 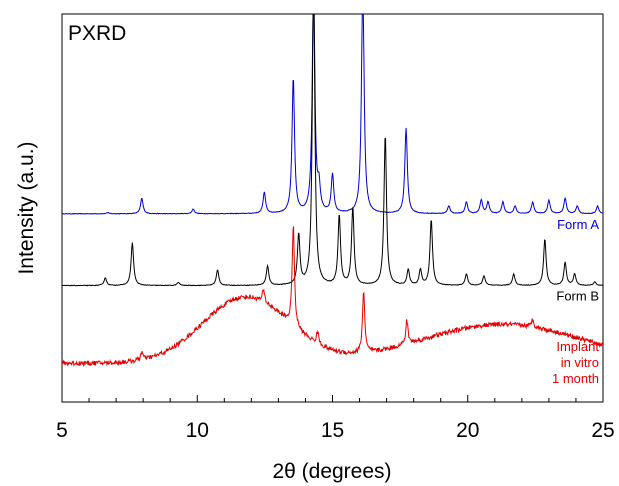 I want to click on x-tick-label: 15, so click(x=332, y=430).